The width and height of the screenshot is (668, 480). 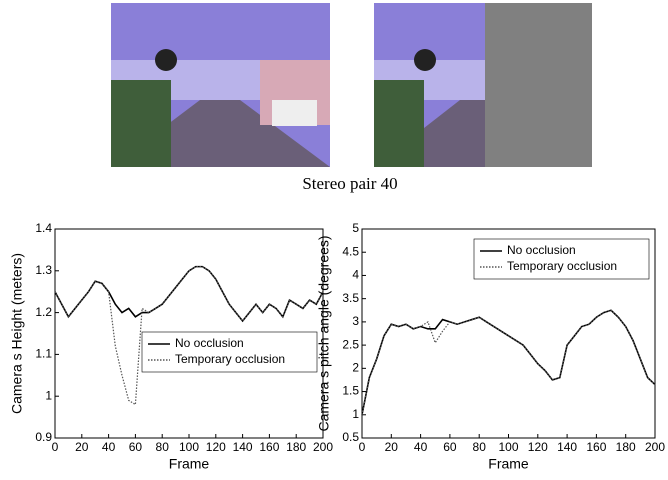 What do you see at coordinates (43, 354) in the screenshot?
I see `y-tick-label: 1.1` at bounding box center [43, 354].